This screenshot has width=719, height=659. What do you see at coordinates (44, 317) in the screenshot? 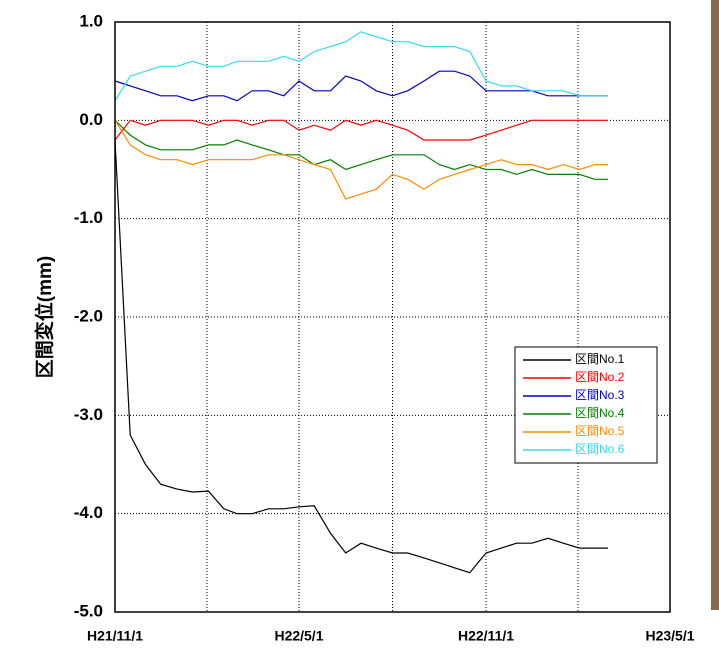
I see `y-axis-label: 区間変位(mm)` at bounding box center [44, 317].